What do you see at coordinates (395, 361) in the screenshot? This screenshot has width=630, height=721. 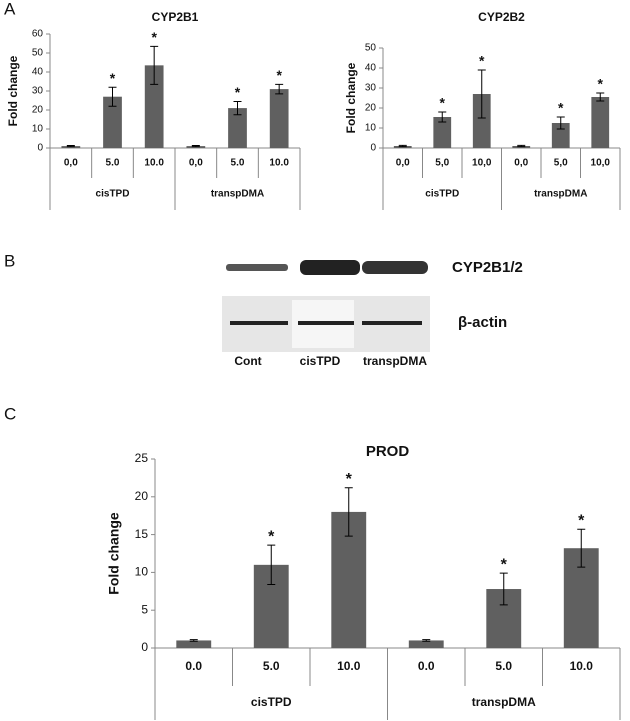 I see `lane-label: transpDMA` at bounding box center [395, 361].